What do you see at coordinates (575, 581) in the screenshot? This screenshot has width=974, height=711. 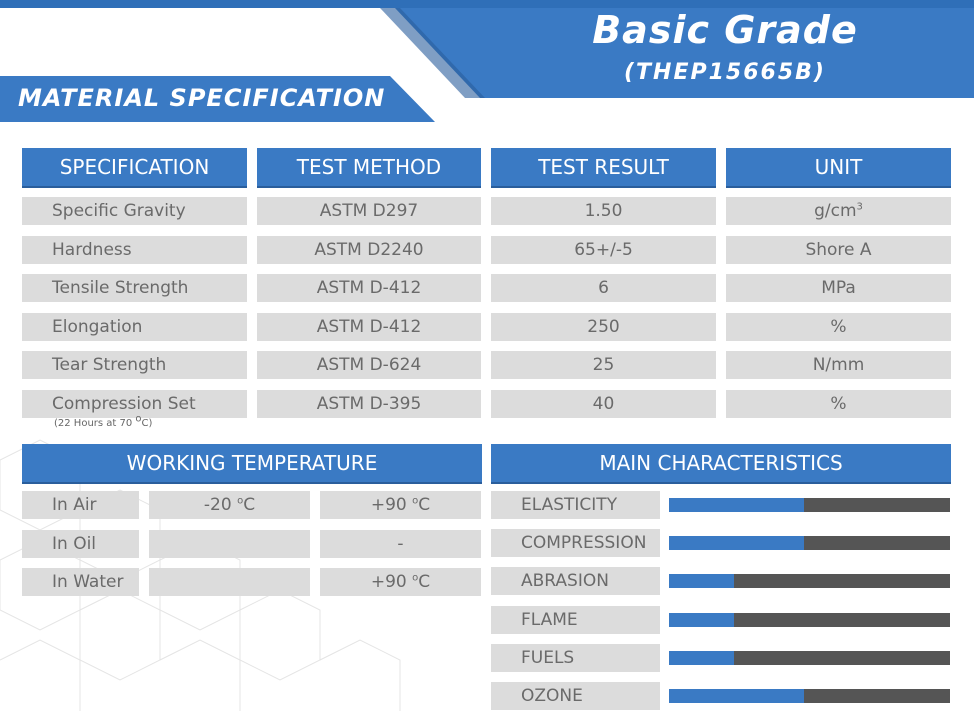 I see `characteristic-label: ABRASION` at bounding box center [575, 581].